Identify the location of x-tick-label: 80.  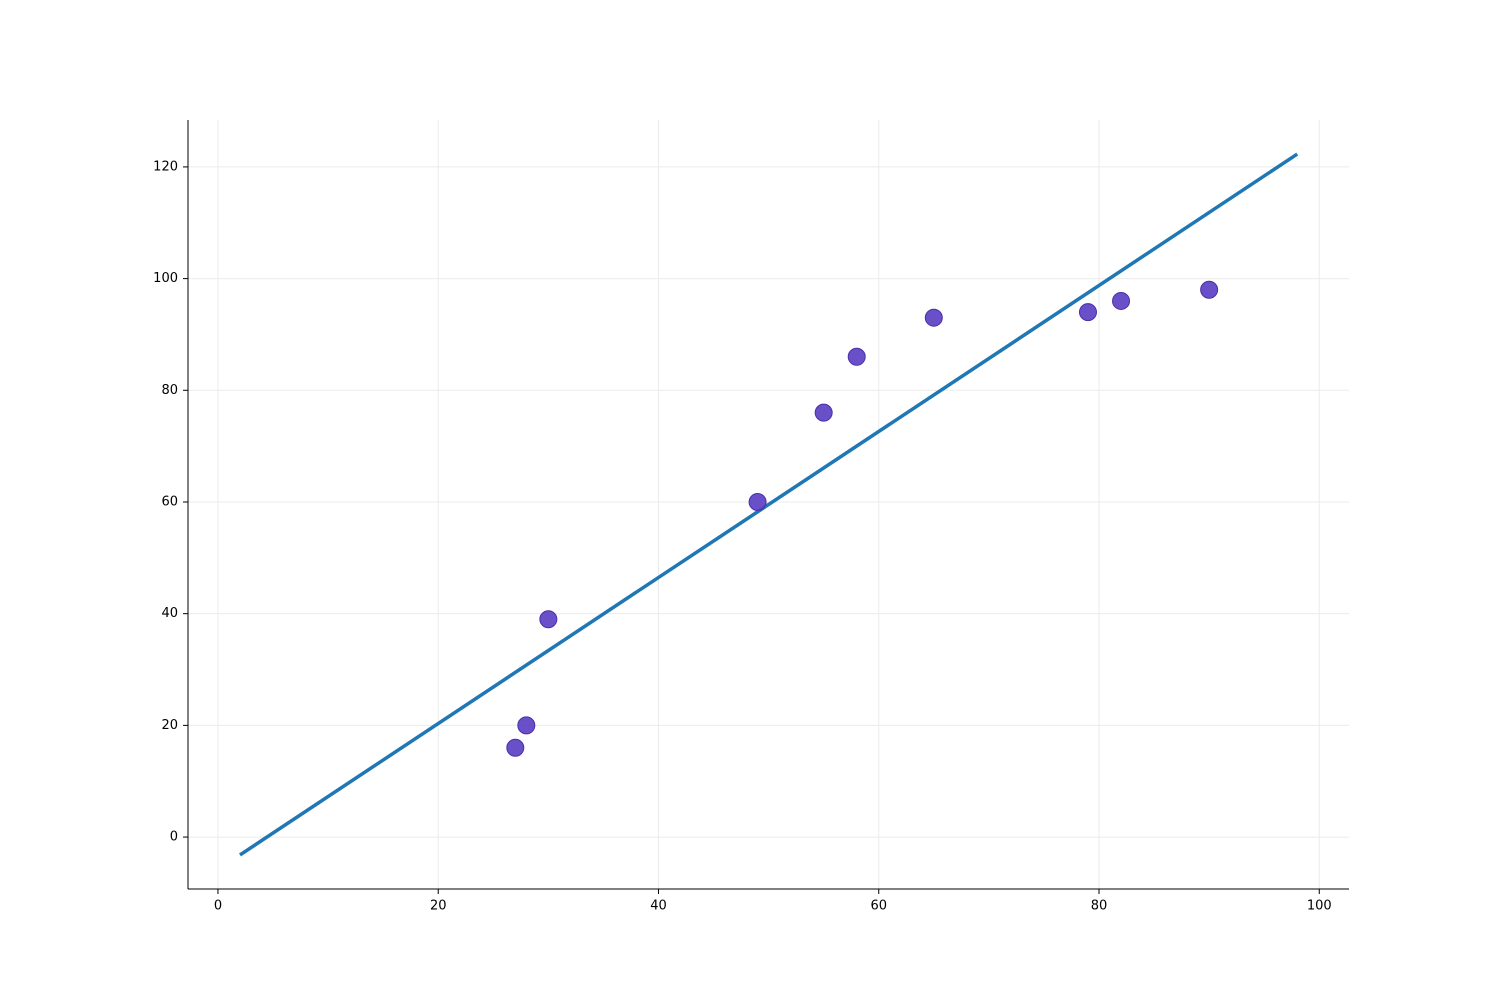
(1099, 906).